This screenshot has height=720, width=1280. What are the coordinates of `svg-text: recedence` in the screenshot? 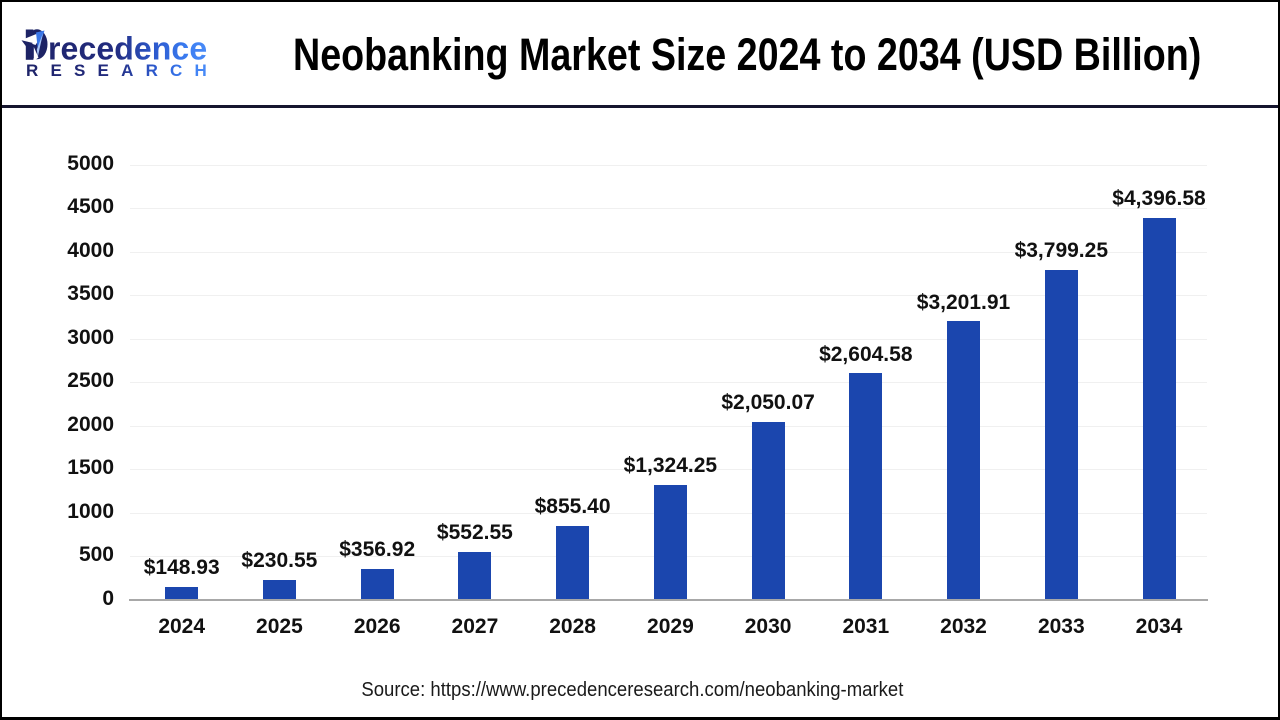 It's located at (127, 49).